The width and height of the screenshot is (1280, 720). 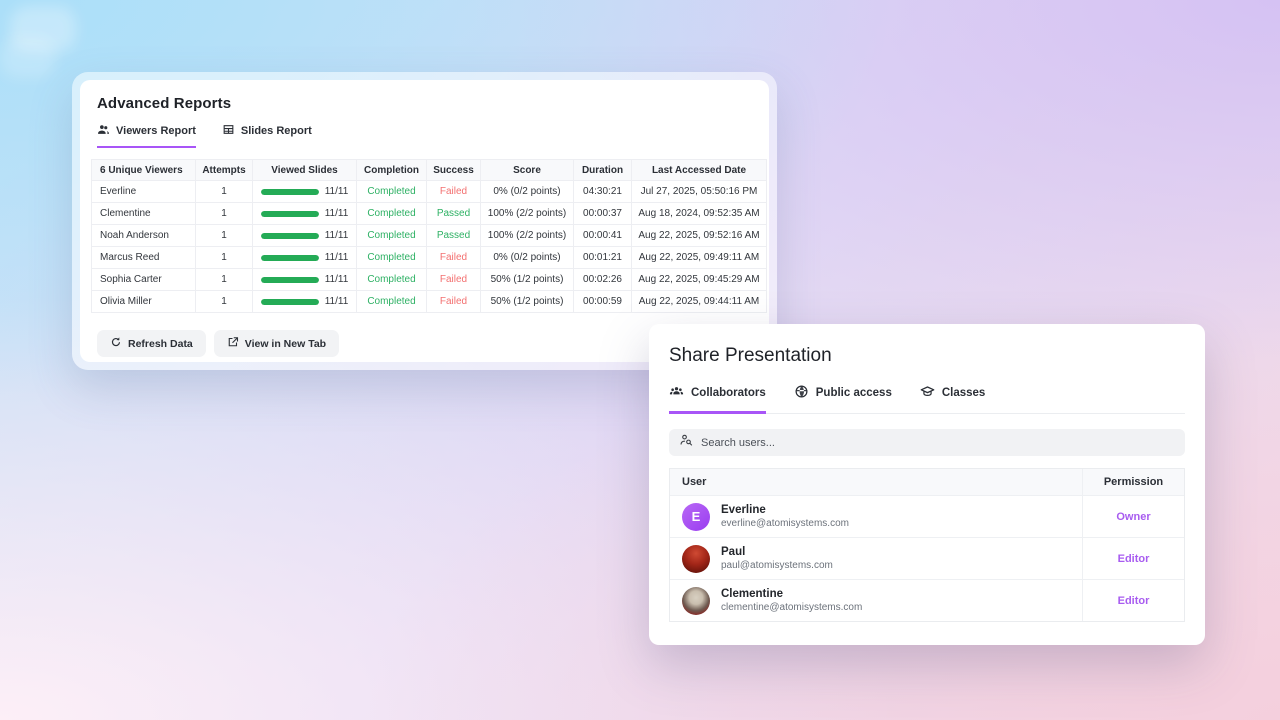 I want to click on tab-label: Slides Report, so click(x=276, y=131).